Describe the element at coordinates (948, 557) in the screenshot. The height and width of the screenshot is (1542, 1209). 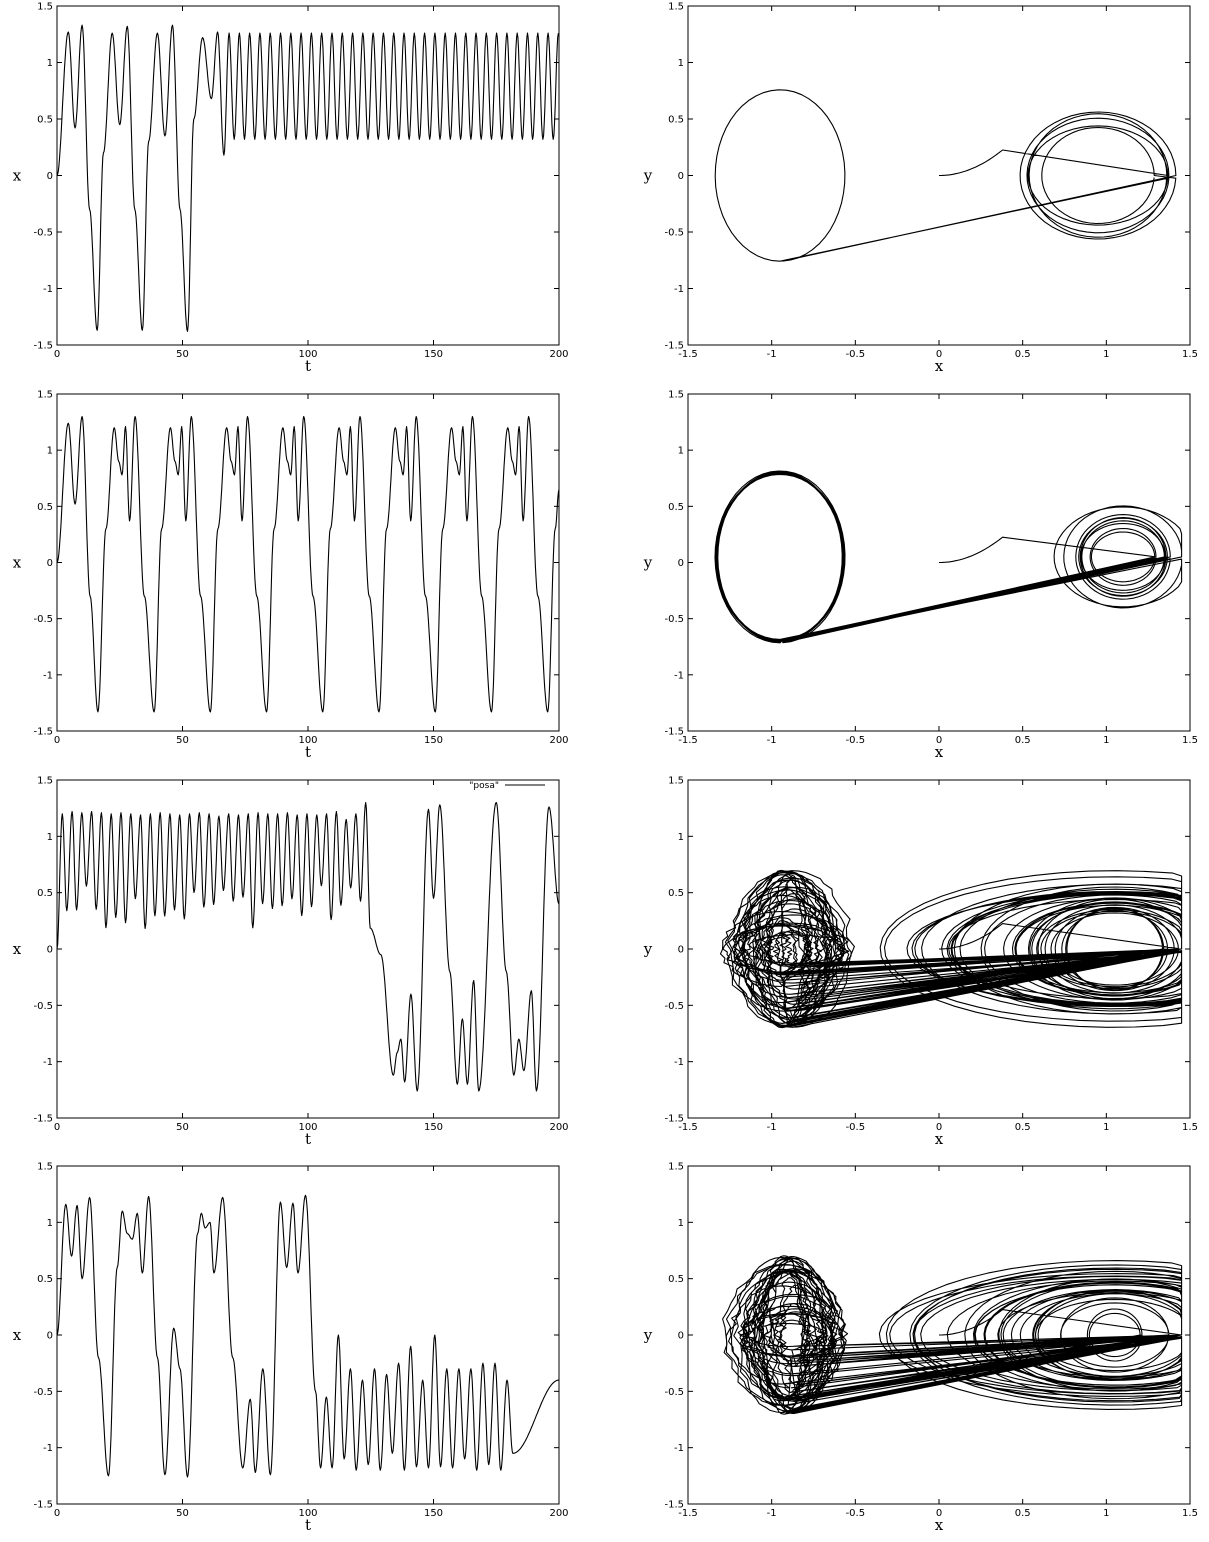
I see `series-trace-r2-phase` at that location.